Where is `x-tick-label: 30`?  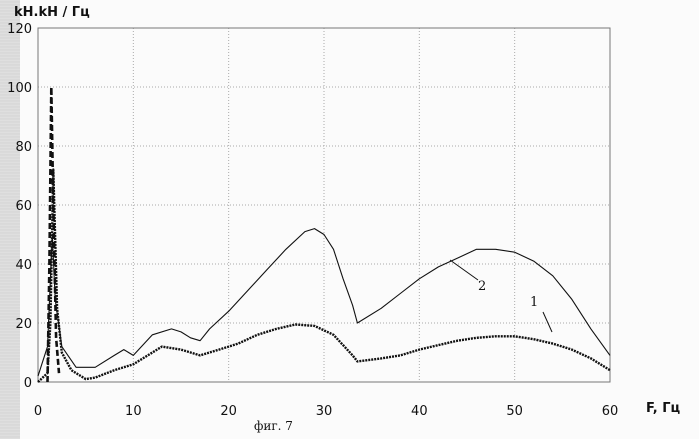
x-tick-label: 30 is located at coordinates (324, 411).